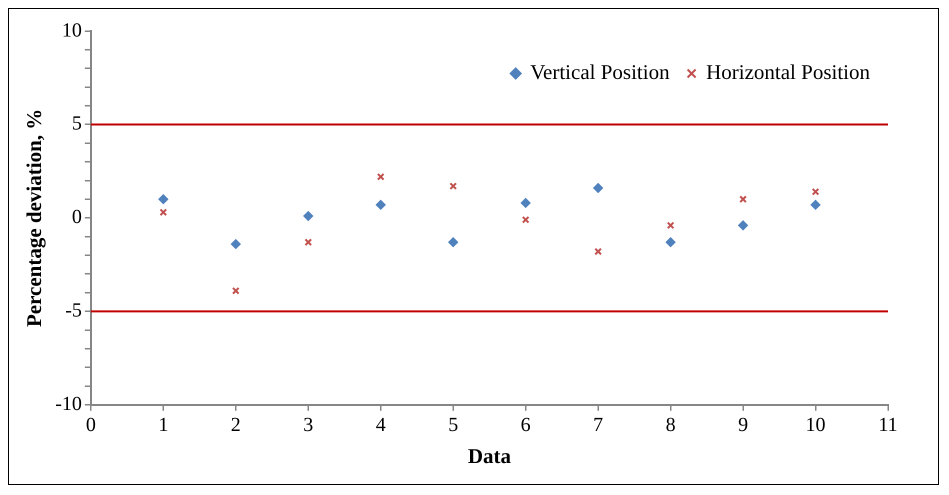 This screenshot has width=949, height=495. What do you see at coordinates (72, 30) in the screenshot?
I see `y-tick-label: 10` at bounding box center [72, 30].